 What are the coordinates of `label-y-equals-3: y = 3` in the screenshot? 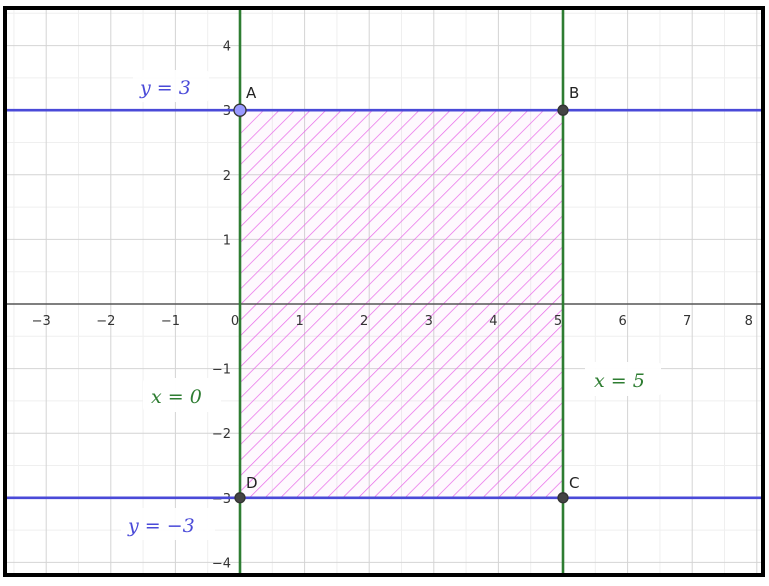 It's located at (171, 86).